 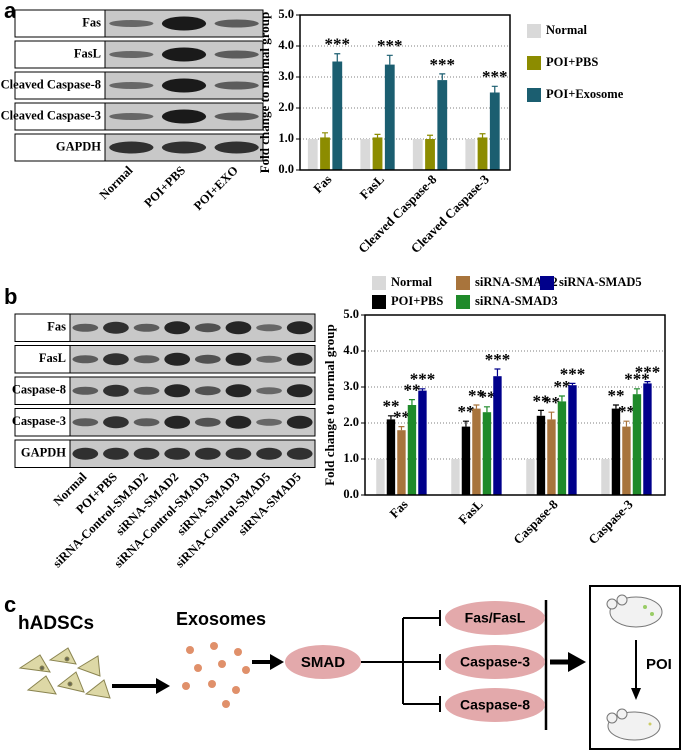 I want to click on blot-row-label: FasL, so click(x=87, y=53).